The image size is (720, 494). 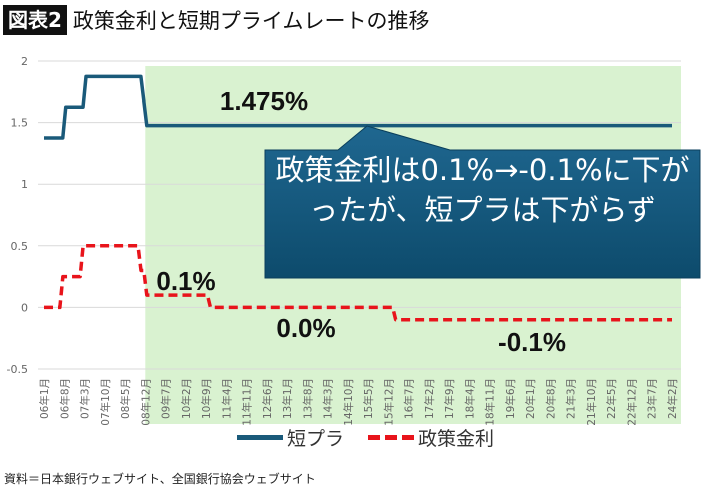 I want to click on x-tick-label: 24年2月, so click(x=672, y=398).